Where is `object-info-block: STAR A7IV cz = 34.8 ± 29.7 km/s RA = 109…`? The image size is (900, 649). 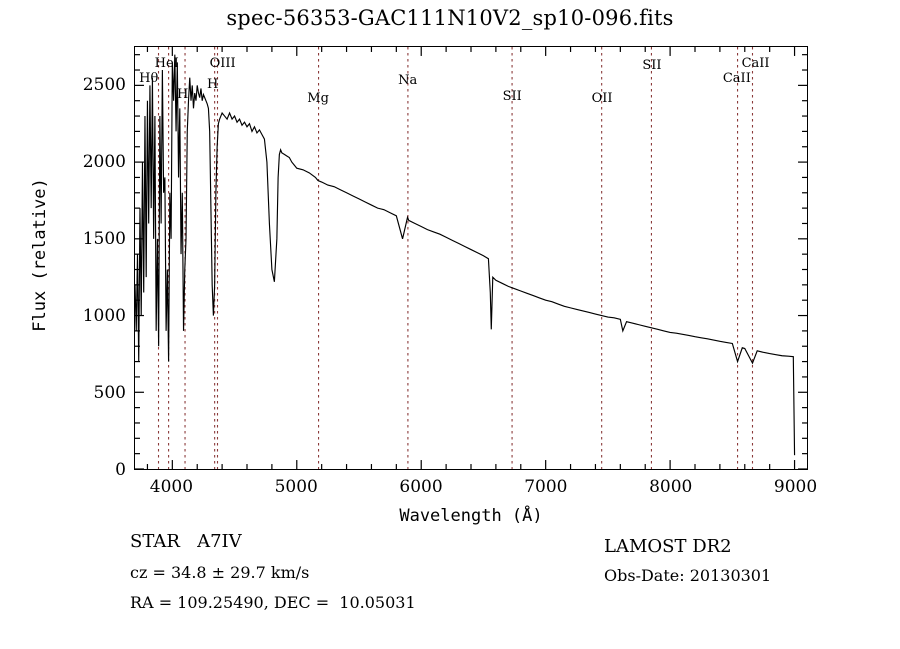 object-info-block: STAR A7IV cz = 34.8 ± 29.7 km/s RA = 109… is located at coordinates (273, 577).